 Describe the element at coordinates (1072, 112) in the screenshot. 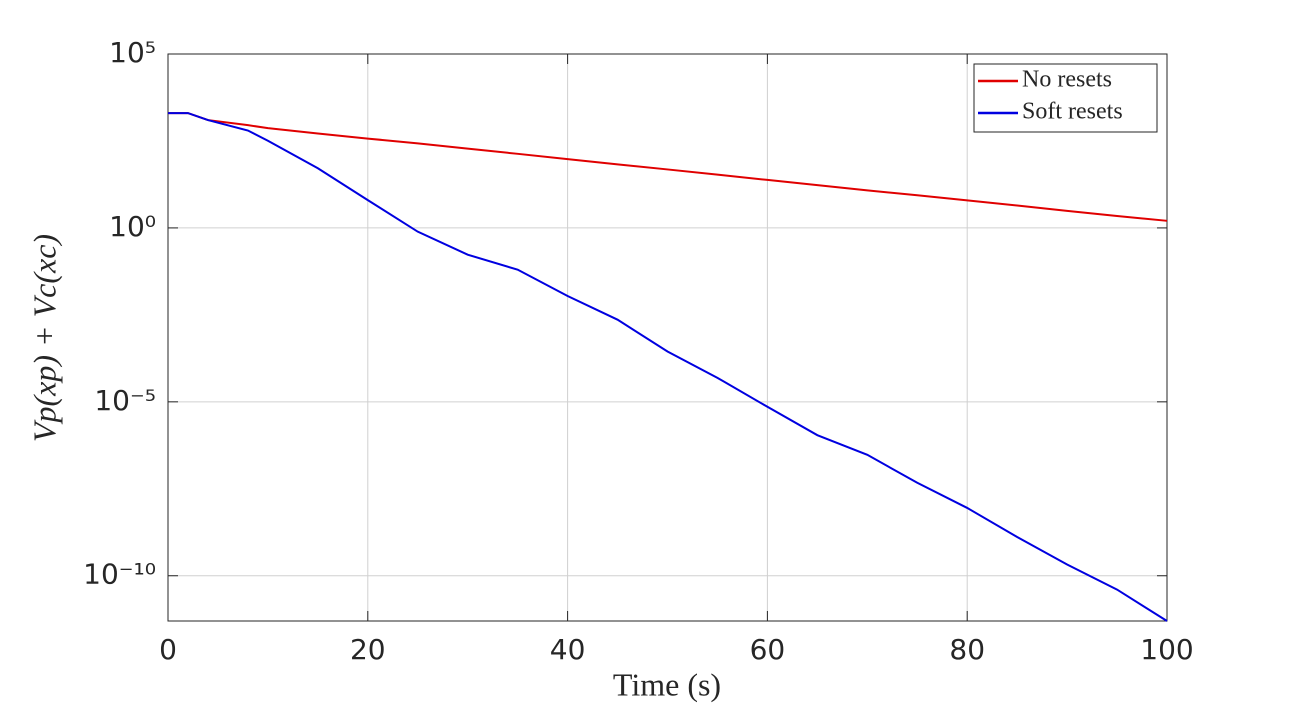

I see `legend-label: Soft resets` at that location.